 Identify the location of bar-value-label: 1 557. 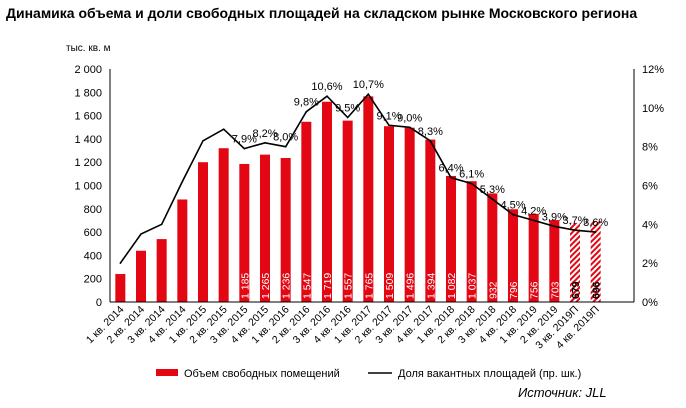
(349, 286).